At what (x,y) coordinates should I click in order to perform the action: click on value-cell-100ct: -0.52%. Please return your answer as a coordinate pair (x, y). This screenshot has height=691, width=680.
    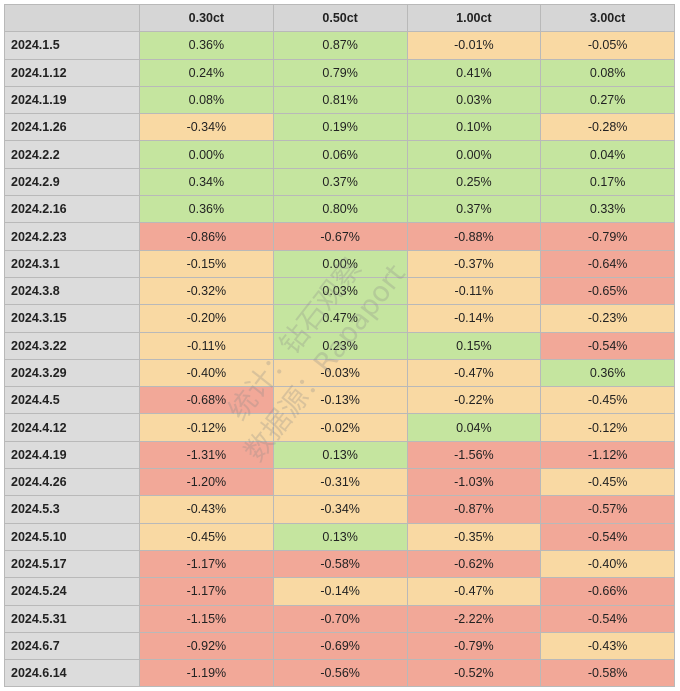
    Looking at the image, I should click on (474, 673).